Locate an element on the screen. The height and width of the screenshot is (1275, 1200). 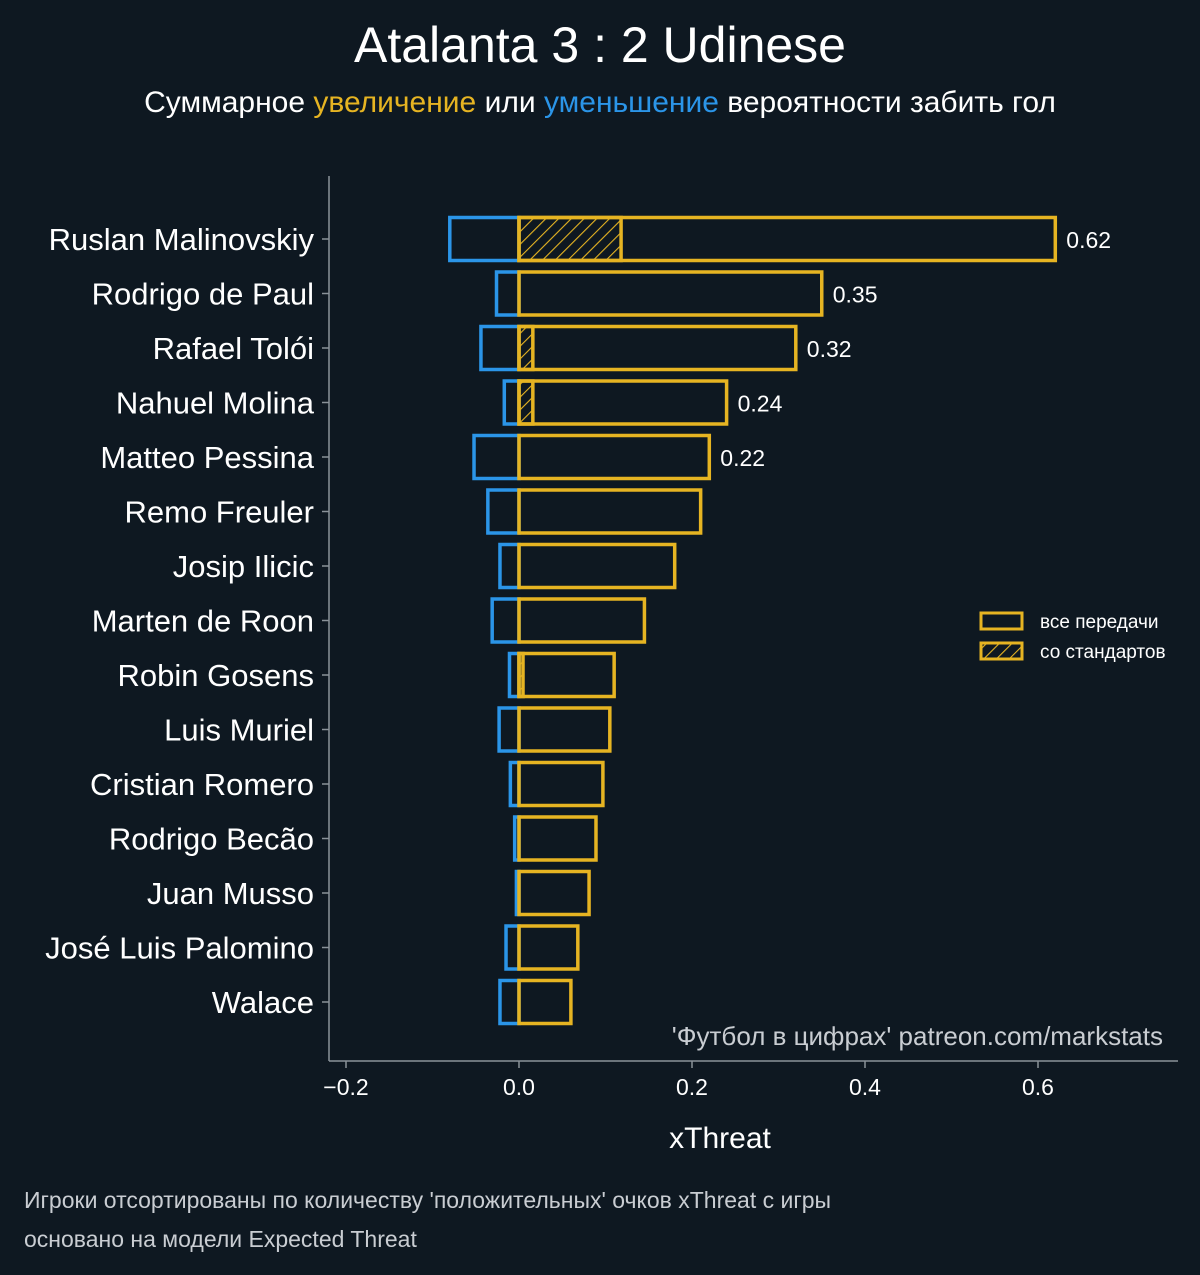
bar-value-label: 0.62 is located at coordinates (1088, 240).